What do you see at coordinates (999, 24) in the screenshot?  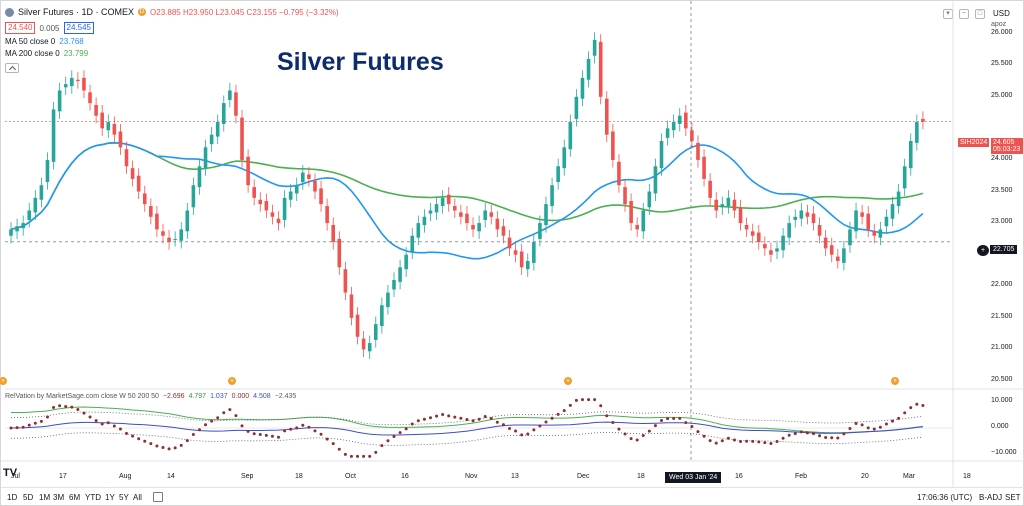 I see `unit-label: apoz` at bounding box center [999, 24].